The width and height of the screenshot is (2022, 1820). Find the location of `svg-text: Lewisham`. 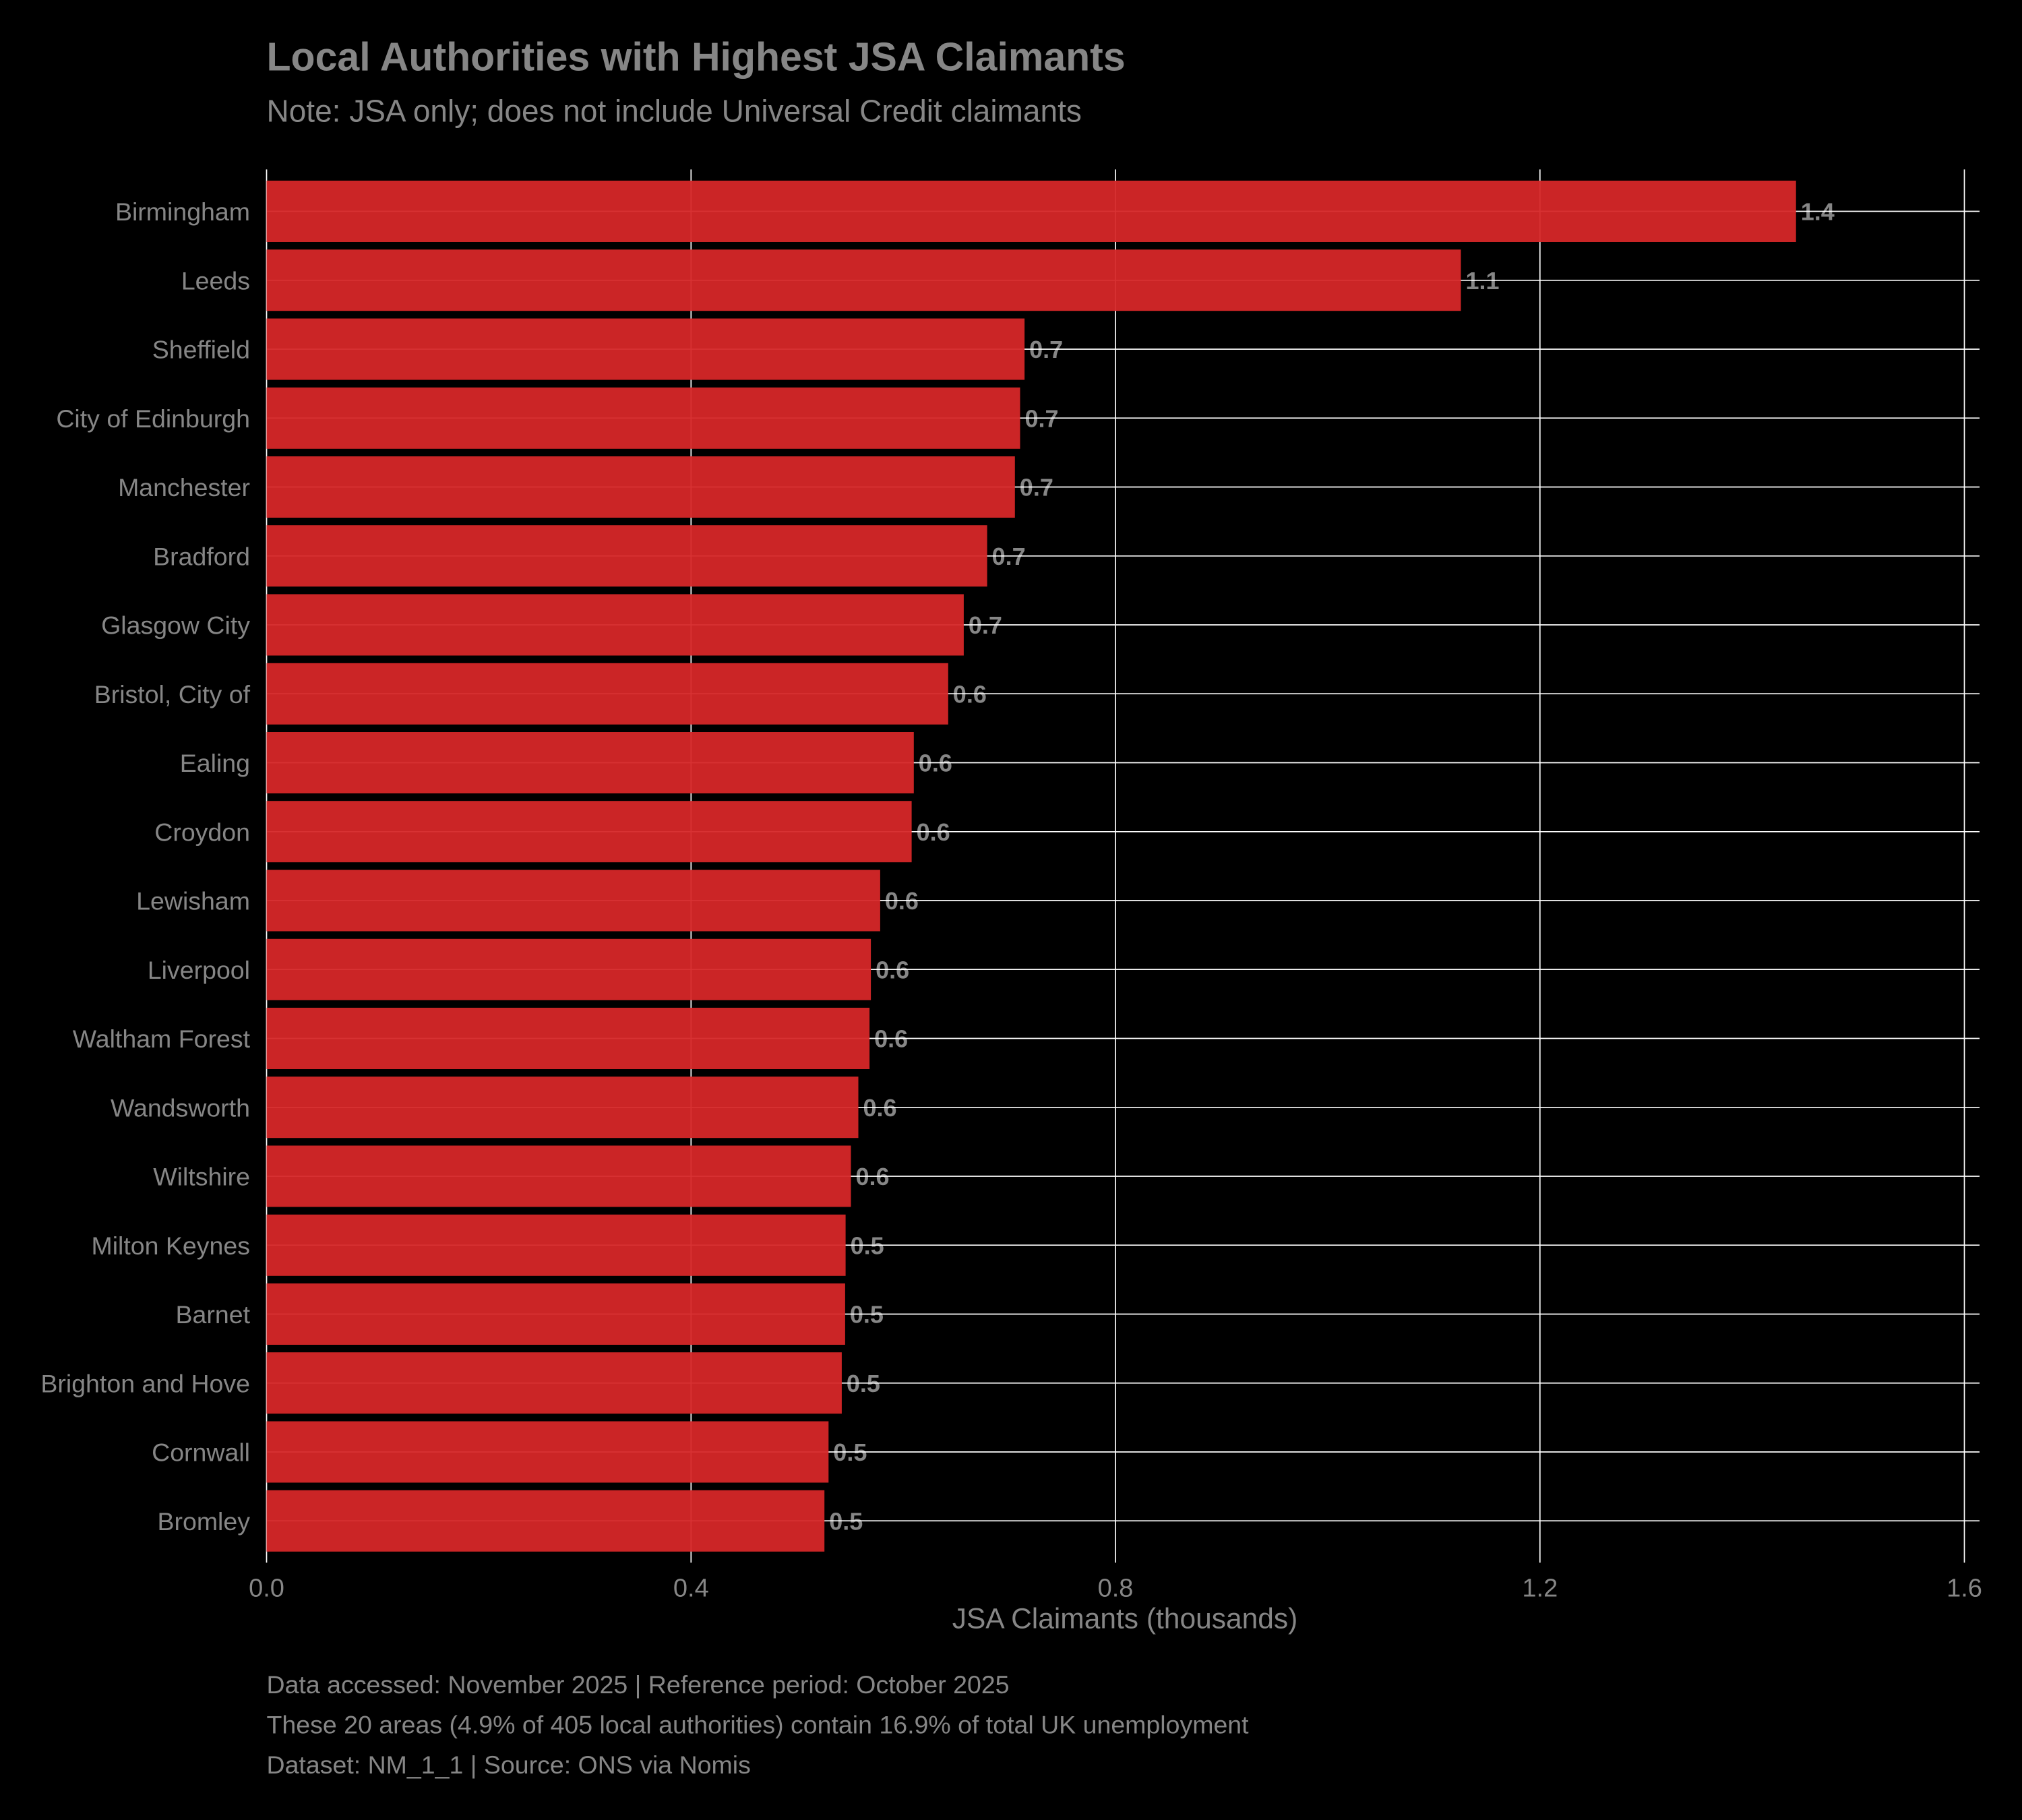

svg-text: Lewisham is located at coordinates (193, 901).